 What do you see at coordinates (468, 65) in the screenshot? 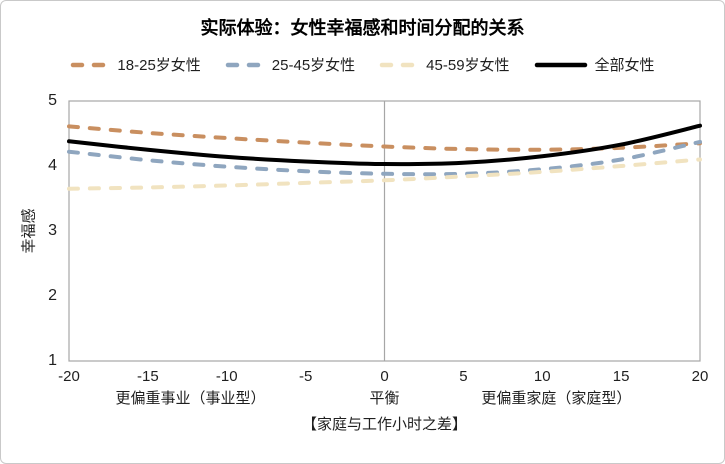
I see `legend-label: 45-59岁女性` at bounding box center [468, 65].